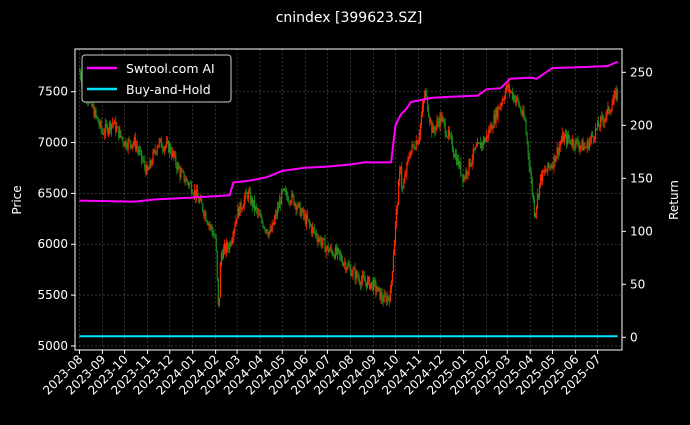 The height and width of the screenshot is (425, 690). What do you see at coordinates (52, 193) in the screenshot?
I see `y-tick-label: 6500` at bounding box center [52, 193].